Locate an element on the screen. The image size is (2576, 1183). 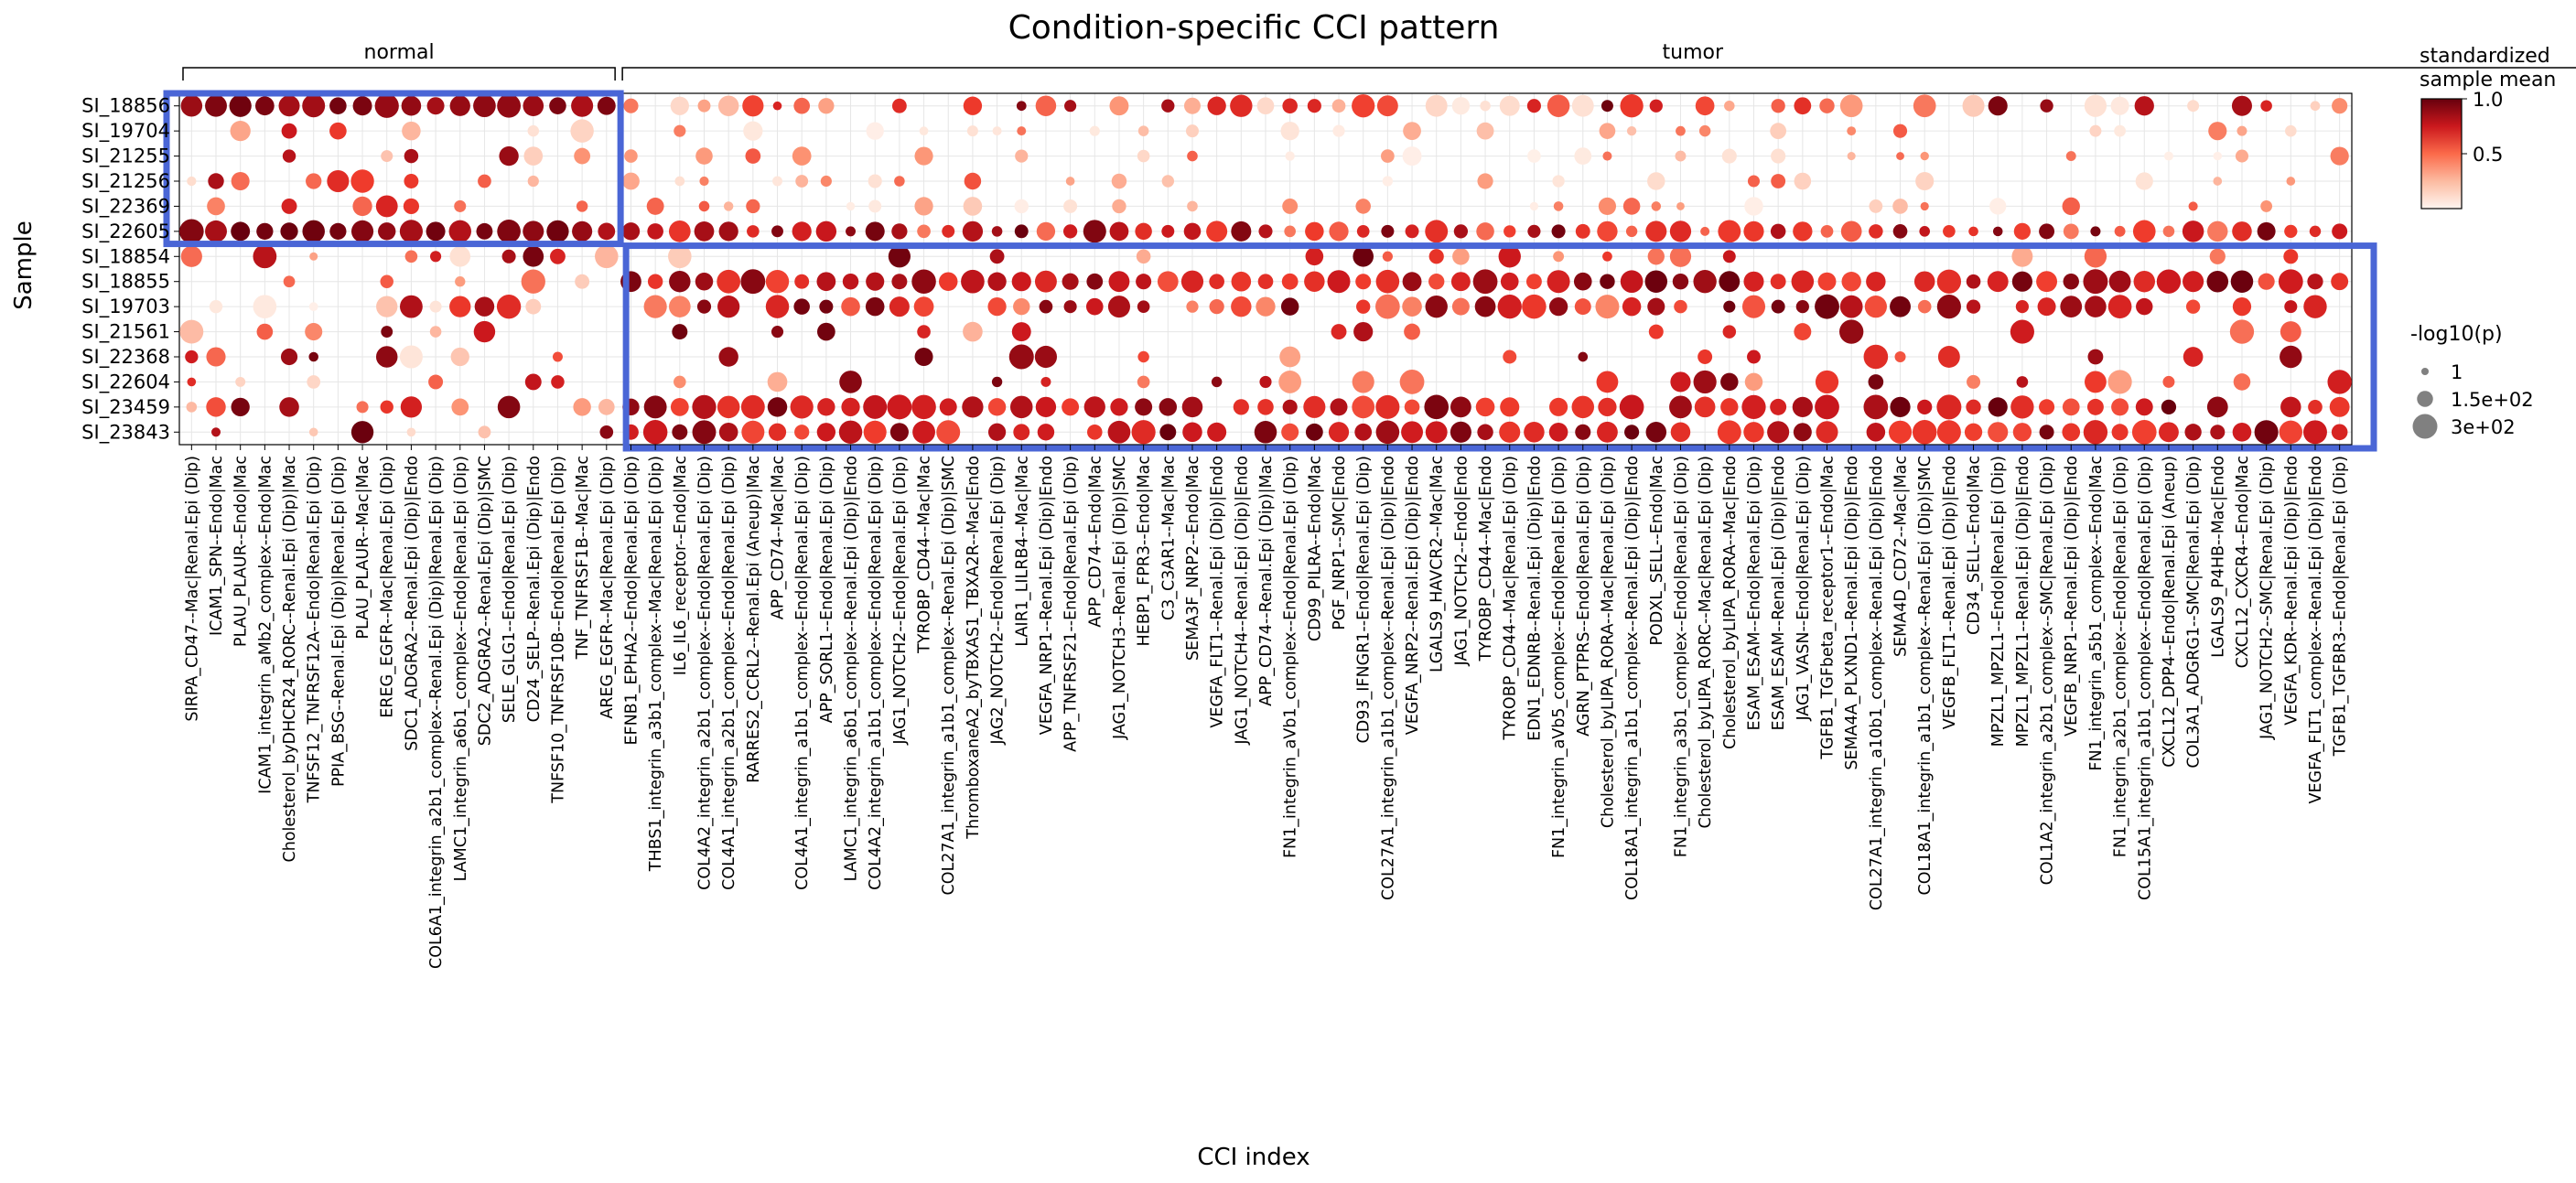
x-tick-label-73: CD34_SELL--Endo|Mac is located at coordinates (1975, 545).